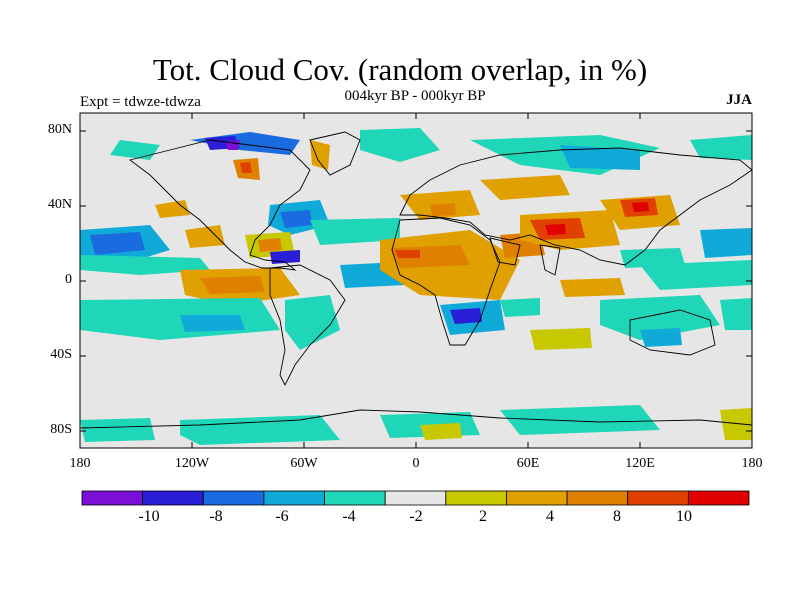 The height and width of the screenshot is (600, 800). I want to click on colorbar-label: -6, so click(282, 516).